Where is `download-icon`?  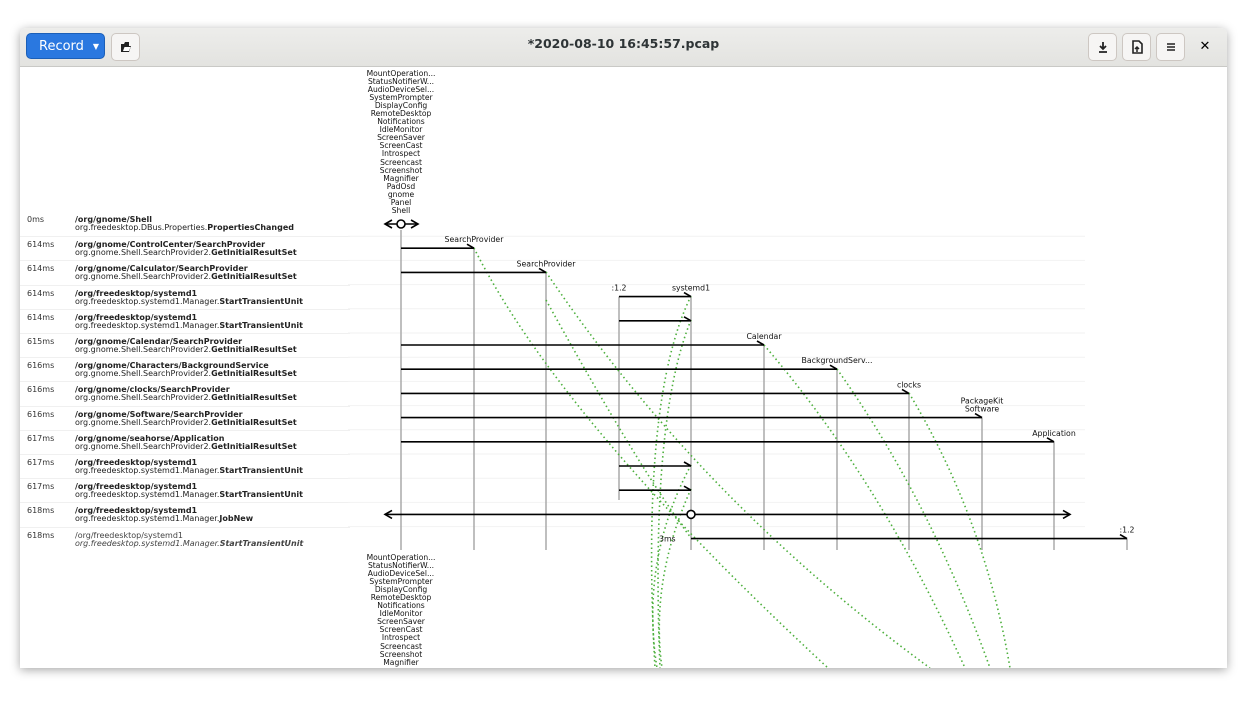 download-icon is located at coordinates (1102, 47).